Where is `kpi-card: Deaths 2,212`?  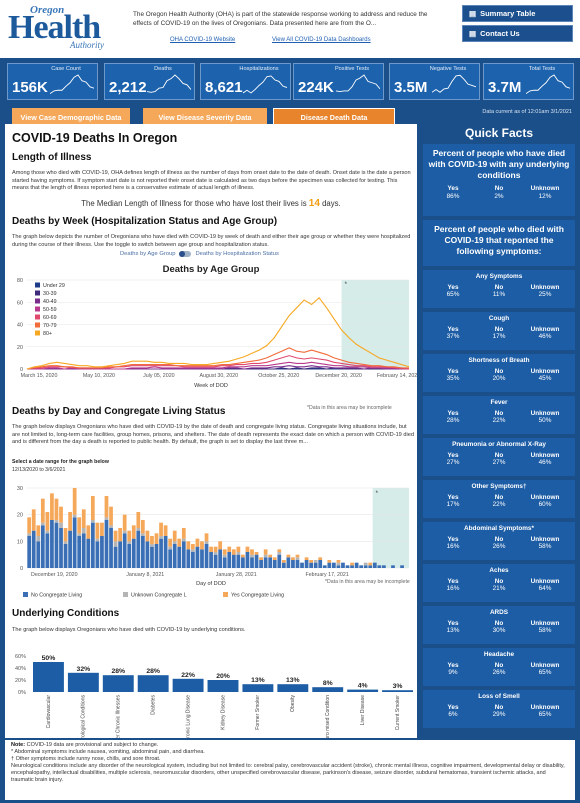
kpi-card: Deaths 2,212 is located at coordinates (149, 81).